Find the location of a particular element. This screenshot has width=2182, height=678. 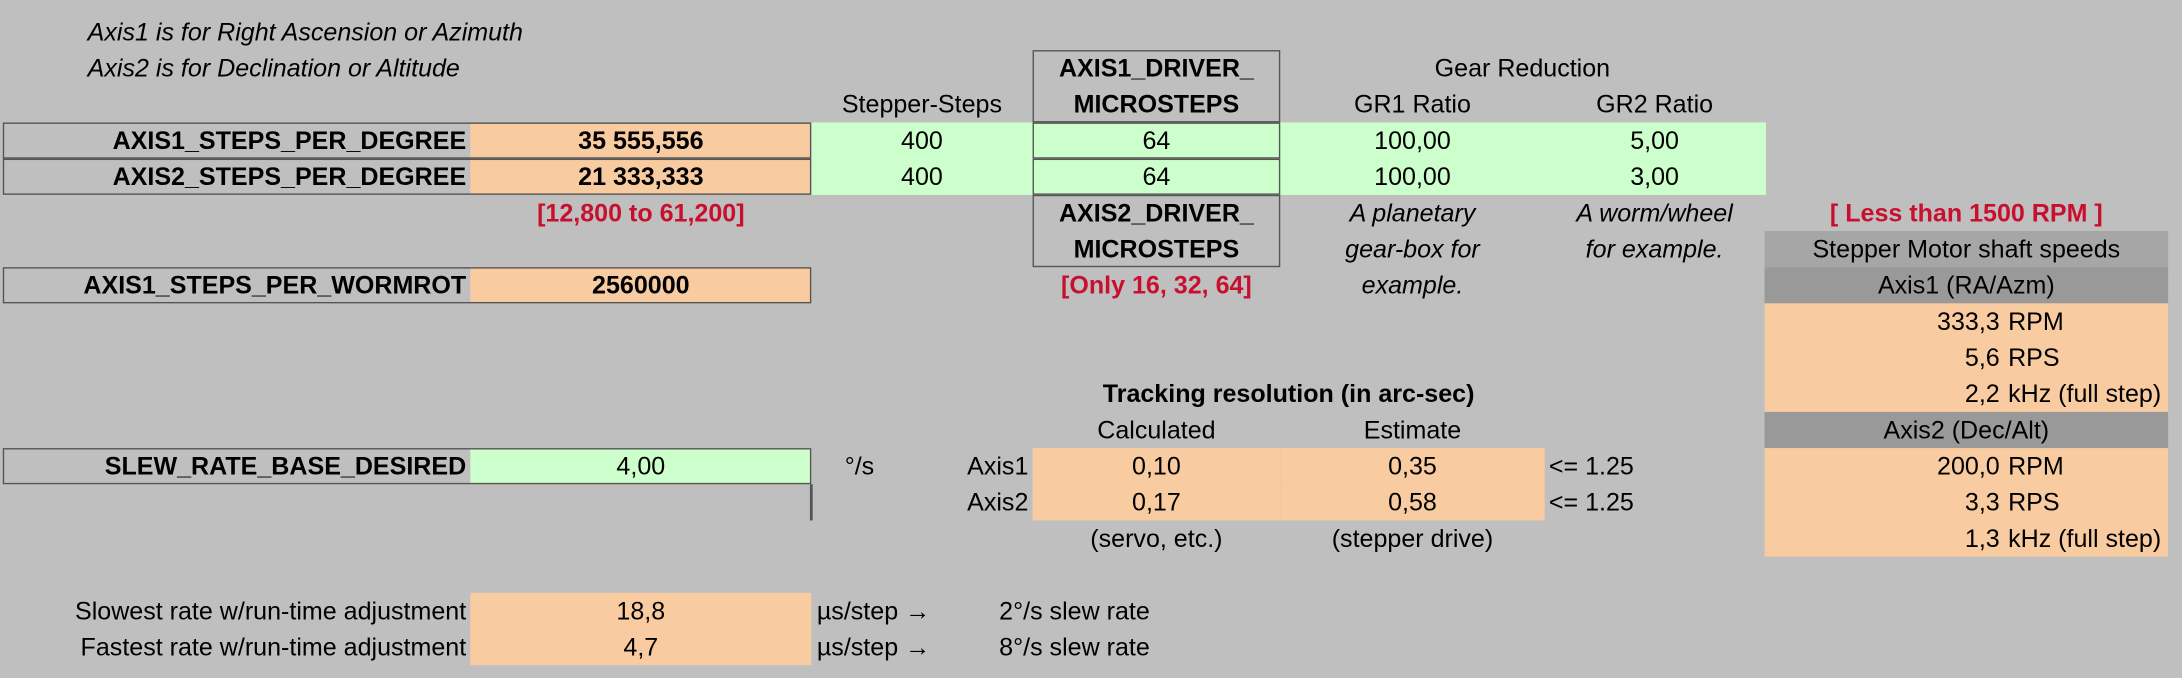

rate-note: 2°/s slew rate is located at coordinates (1074, 610).